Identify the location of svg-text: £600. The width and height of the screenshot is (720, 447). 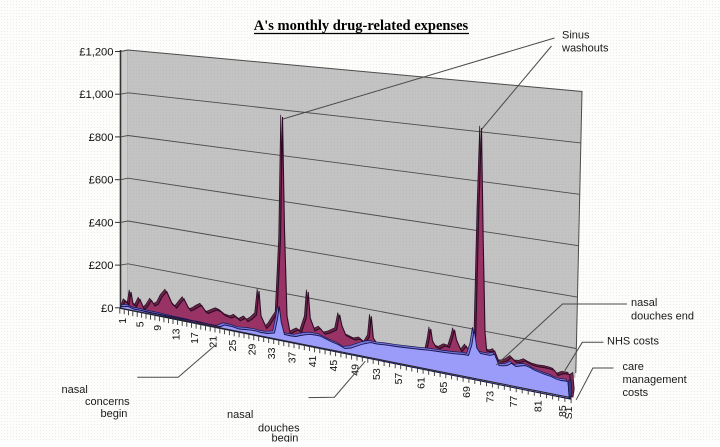
(101, 181).